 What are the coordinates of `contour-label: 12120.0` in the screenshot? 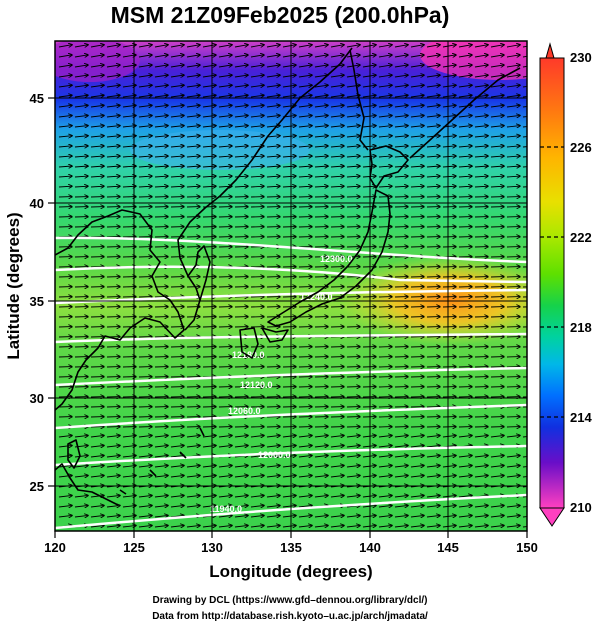 It's located at (256, 385).